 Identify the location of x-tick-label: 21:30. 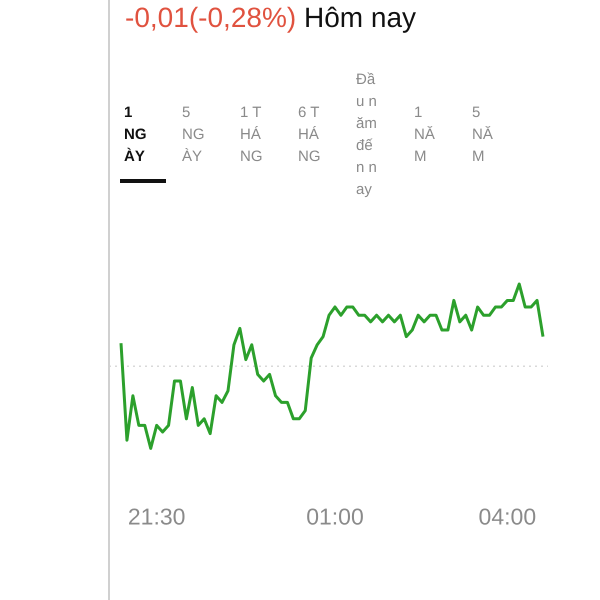
(157, 517).